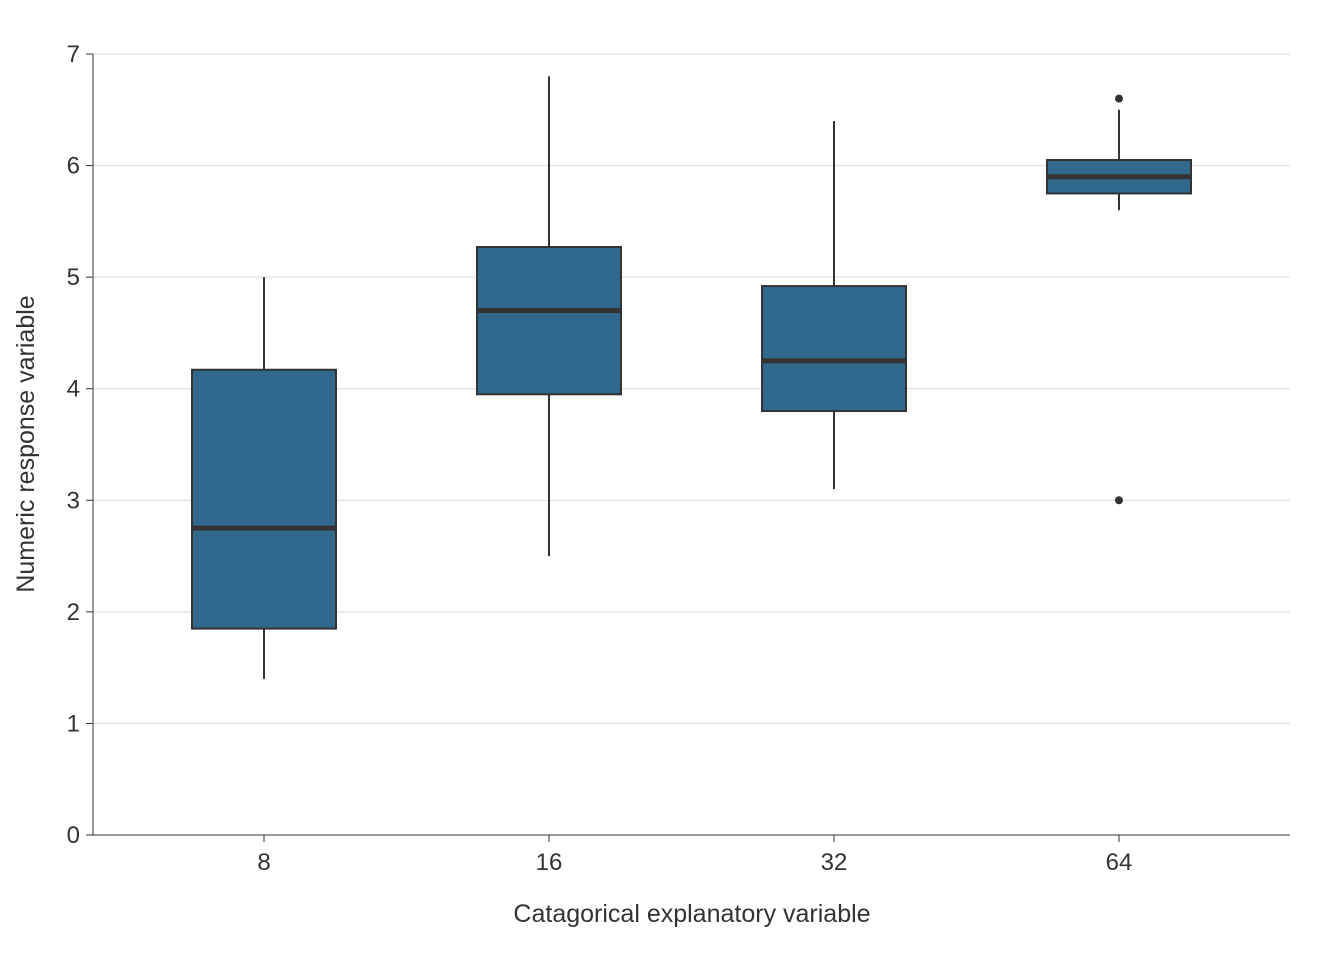  I want to click on x-tick-label-8: 8, so click(263, 862).